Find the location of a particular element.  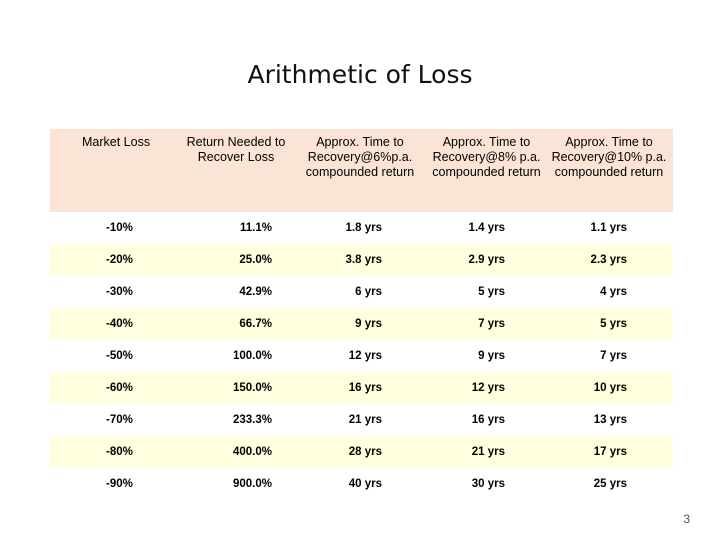

time-8pct-cell: 30 yrs is located at coordinates (488, 484).